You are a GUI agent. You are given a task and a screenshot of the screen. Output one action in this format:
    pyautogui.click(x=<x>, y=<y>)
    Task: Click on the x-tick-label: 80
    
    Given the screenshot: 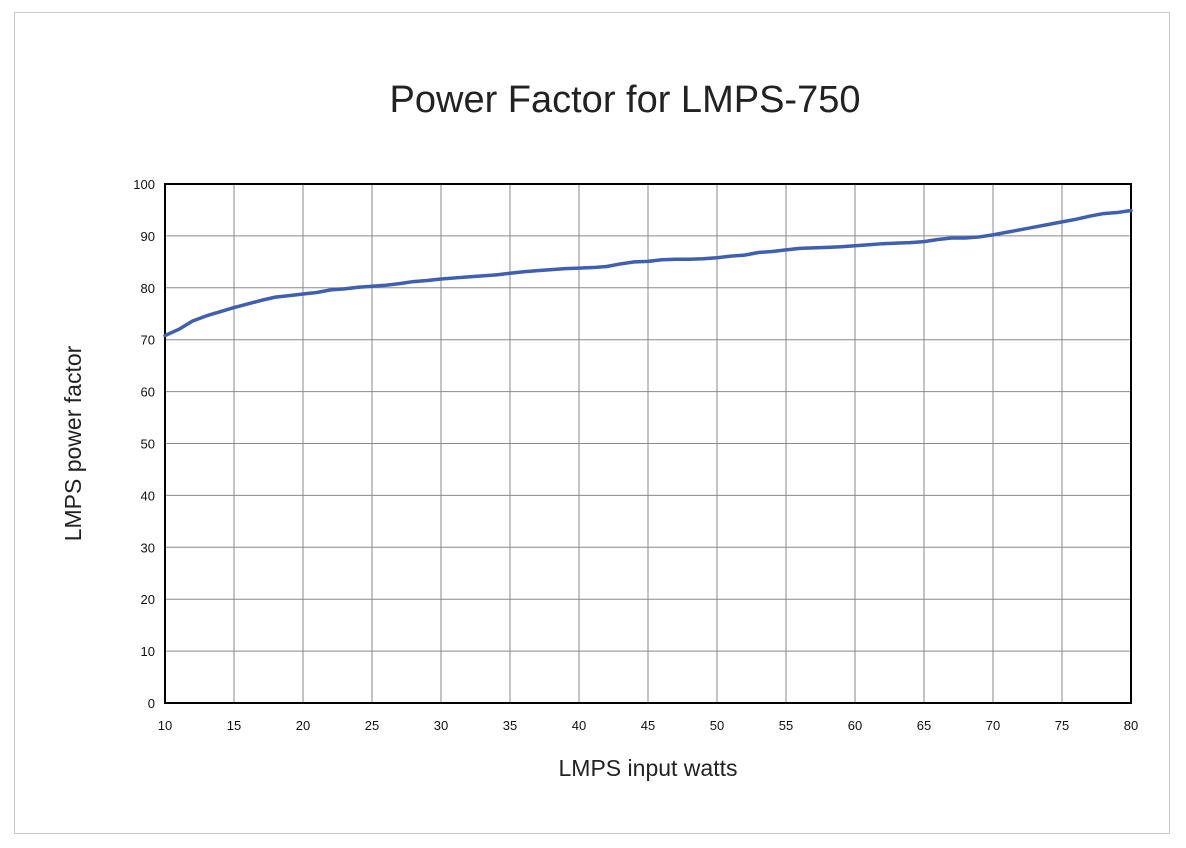 What is the action you would take?
    pyautogui.click(x=1131, y=725)
    